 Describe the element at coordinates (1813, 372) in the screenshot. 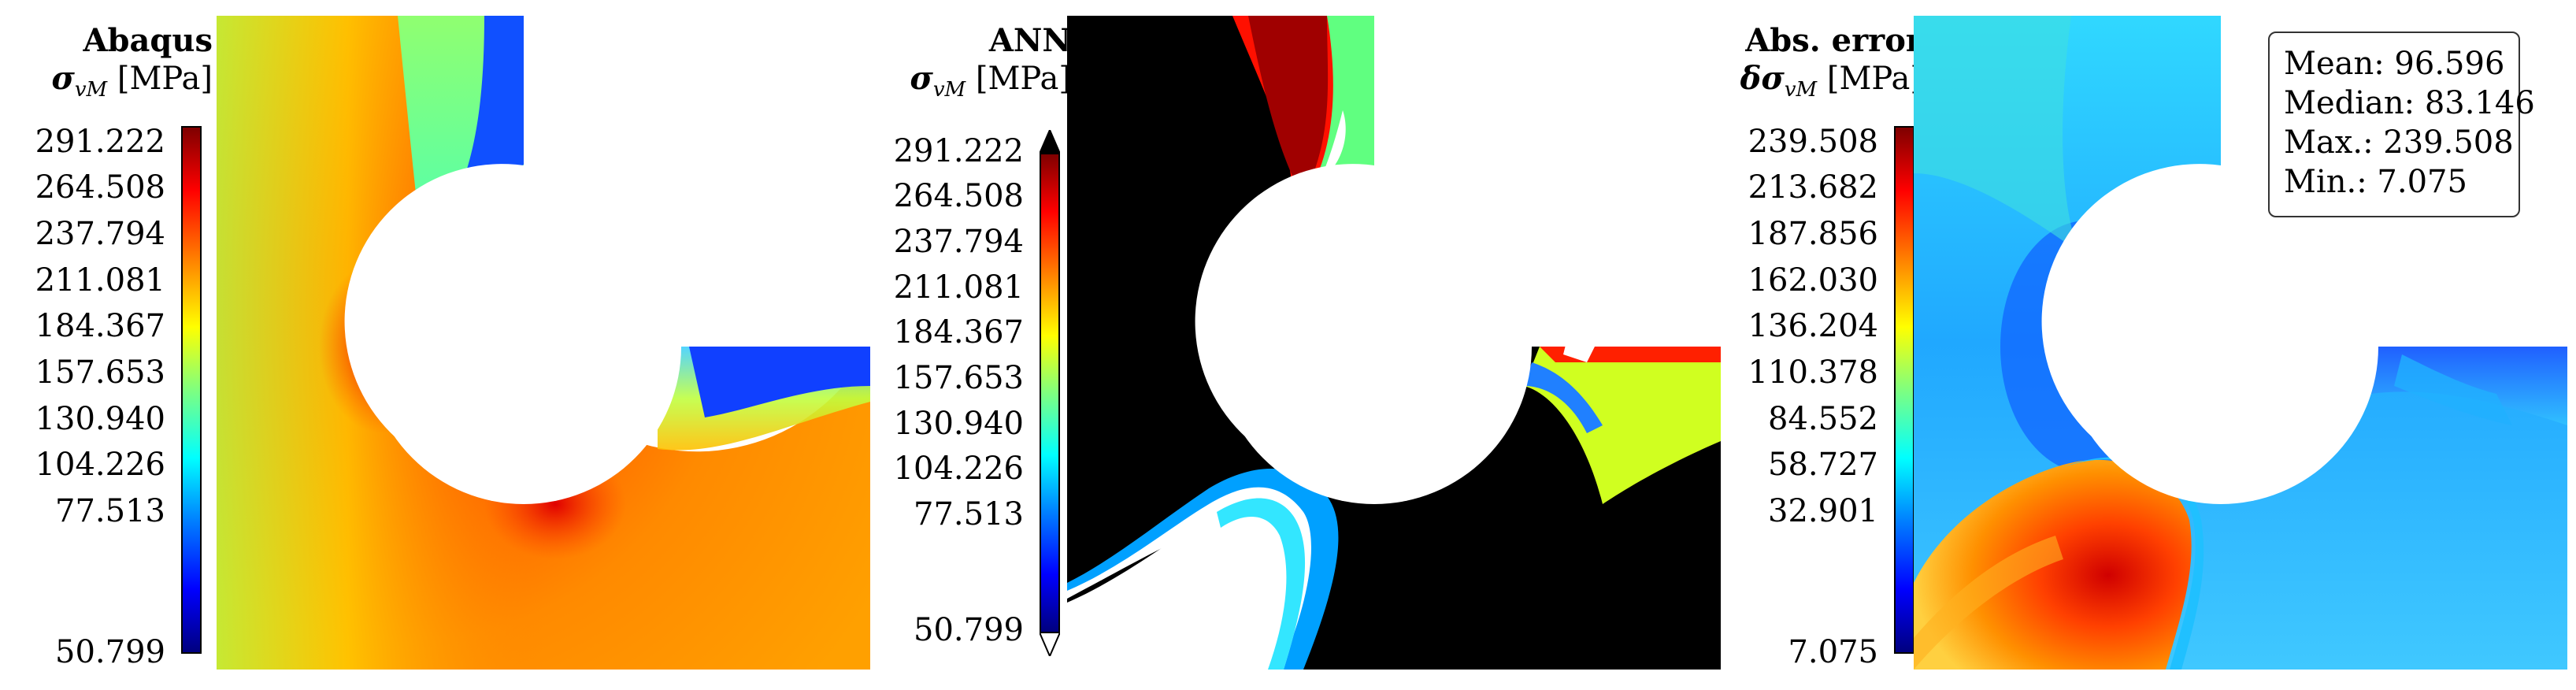

I see `tick-label: 110.378` at that location.